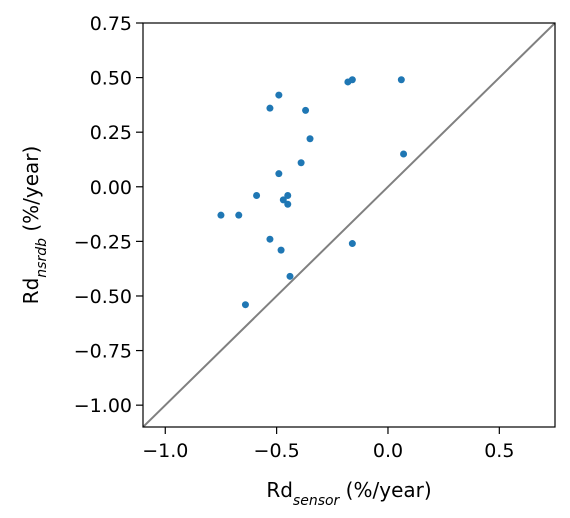 This screenshot has width=570, height=518. Describe the element at coordinates (165, 451) in the screenshot. I see `x-tick-label: −1.0` at that location.